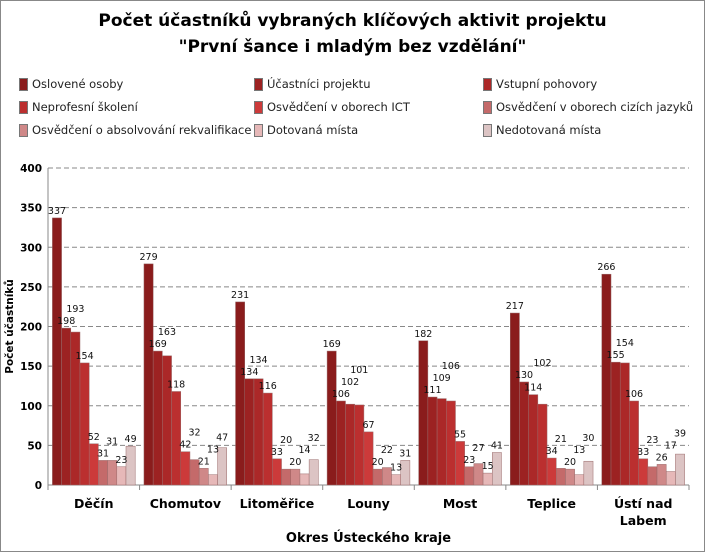 The width and height of the screenshot is (705, 552). What do you see at coordinates (561, 439) in the screenshot?
I see `data-label: 21` at bounding box center [561, 439].